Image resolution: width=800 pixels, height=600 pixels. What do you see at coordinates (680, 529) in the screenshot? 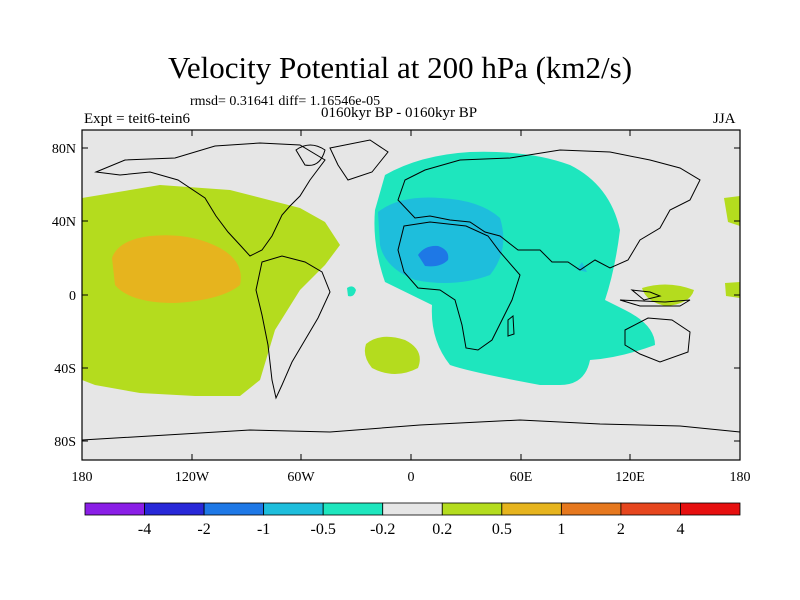
I see `colorbar-label: 4` at bounding box center [680, 529].